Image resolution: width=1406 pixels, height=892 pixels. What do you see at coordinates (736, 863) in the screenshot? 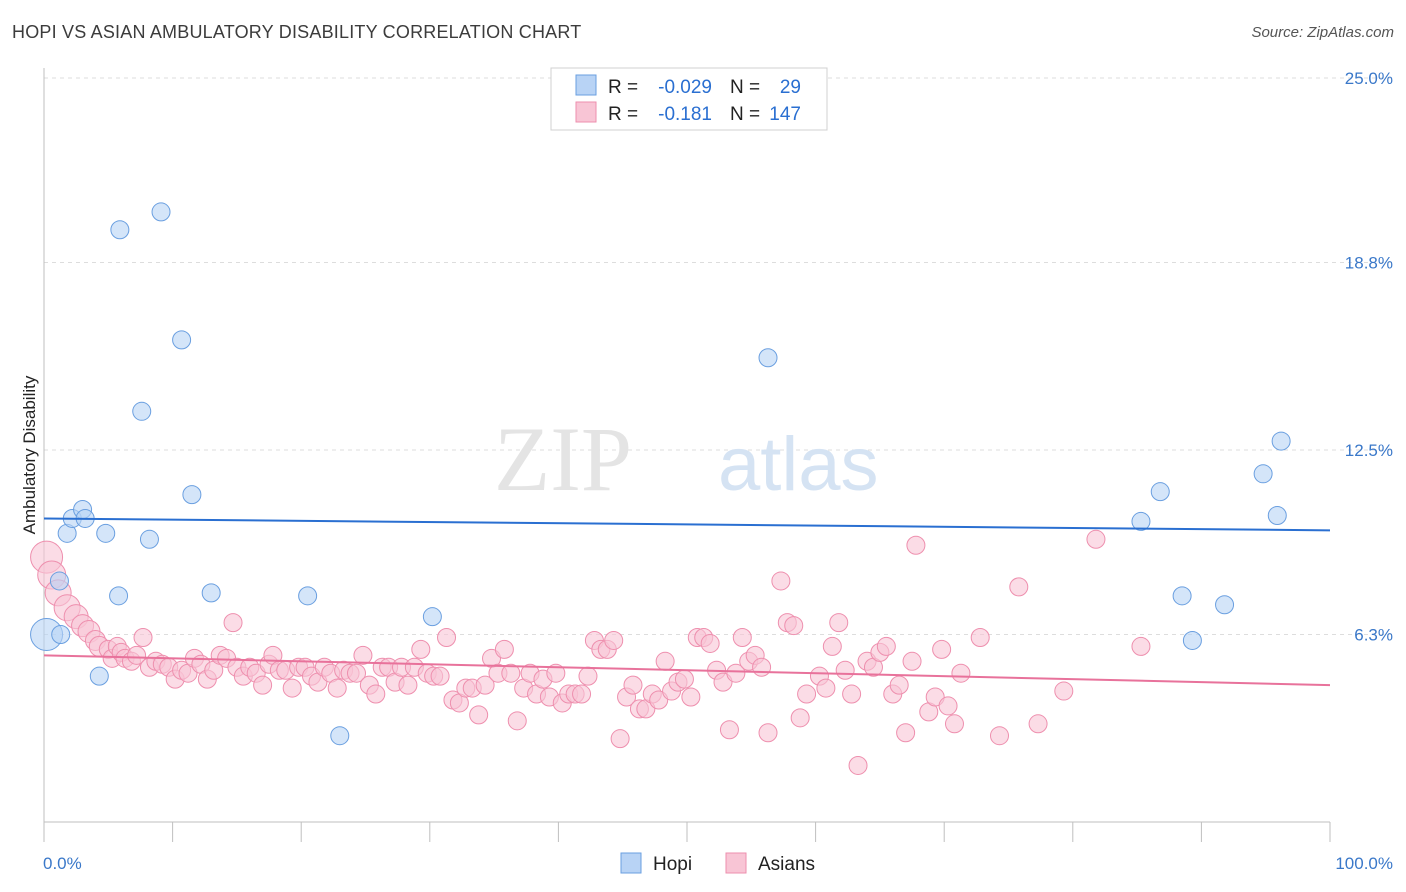
I see `bottom-legend-asian-swatch` at bounding box center [736, 863].